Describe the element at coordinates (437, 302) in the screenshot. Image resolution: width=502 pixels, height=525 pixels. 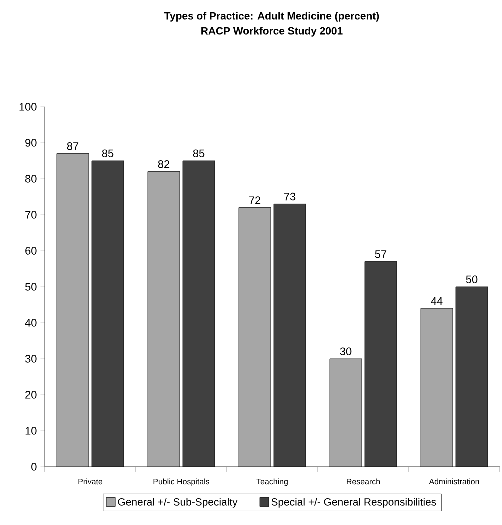
I see `data-label: 44` at that location.